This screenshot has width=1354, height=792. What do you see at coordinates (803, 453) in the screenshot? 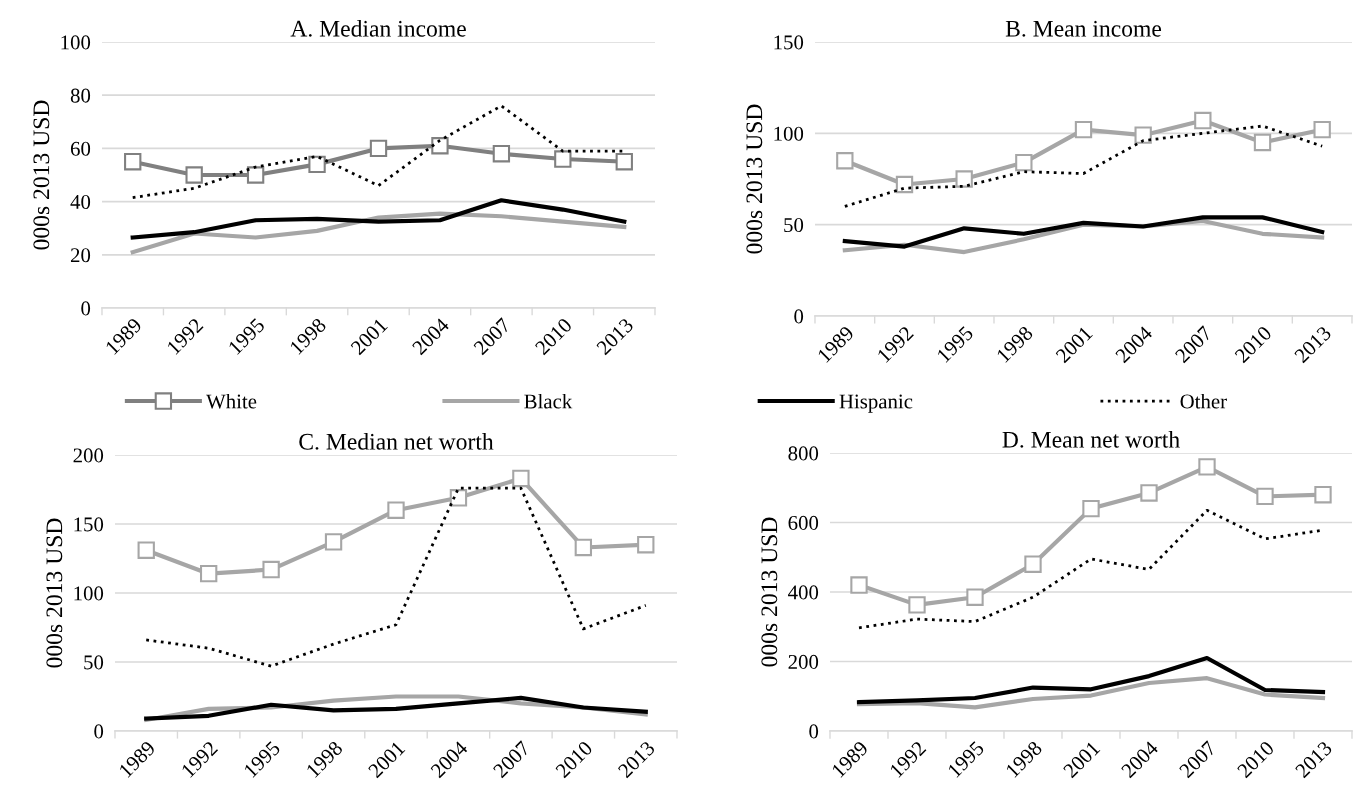
I see `y-tick-label: 800` at bounding box center [803, 453].